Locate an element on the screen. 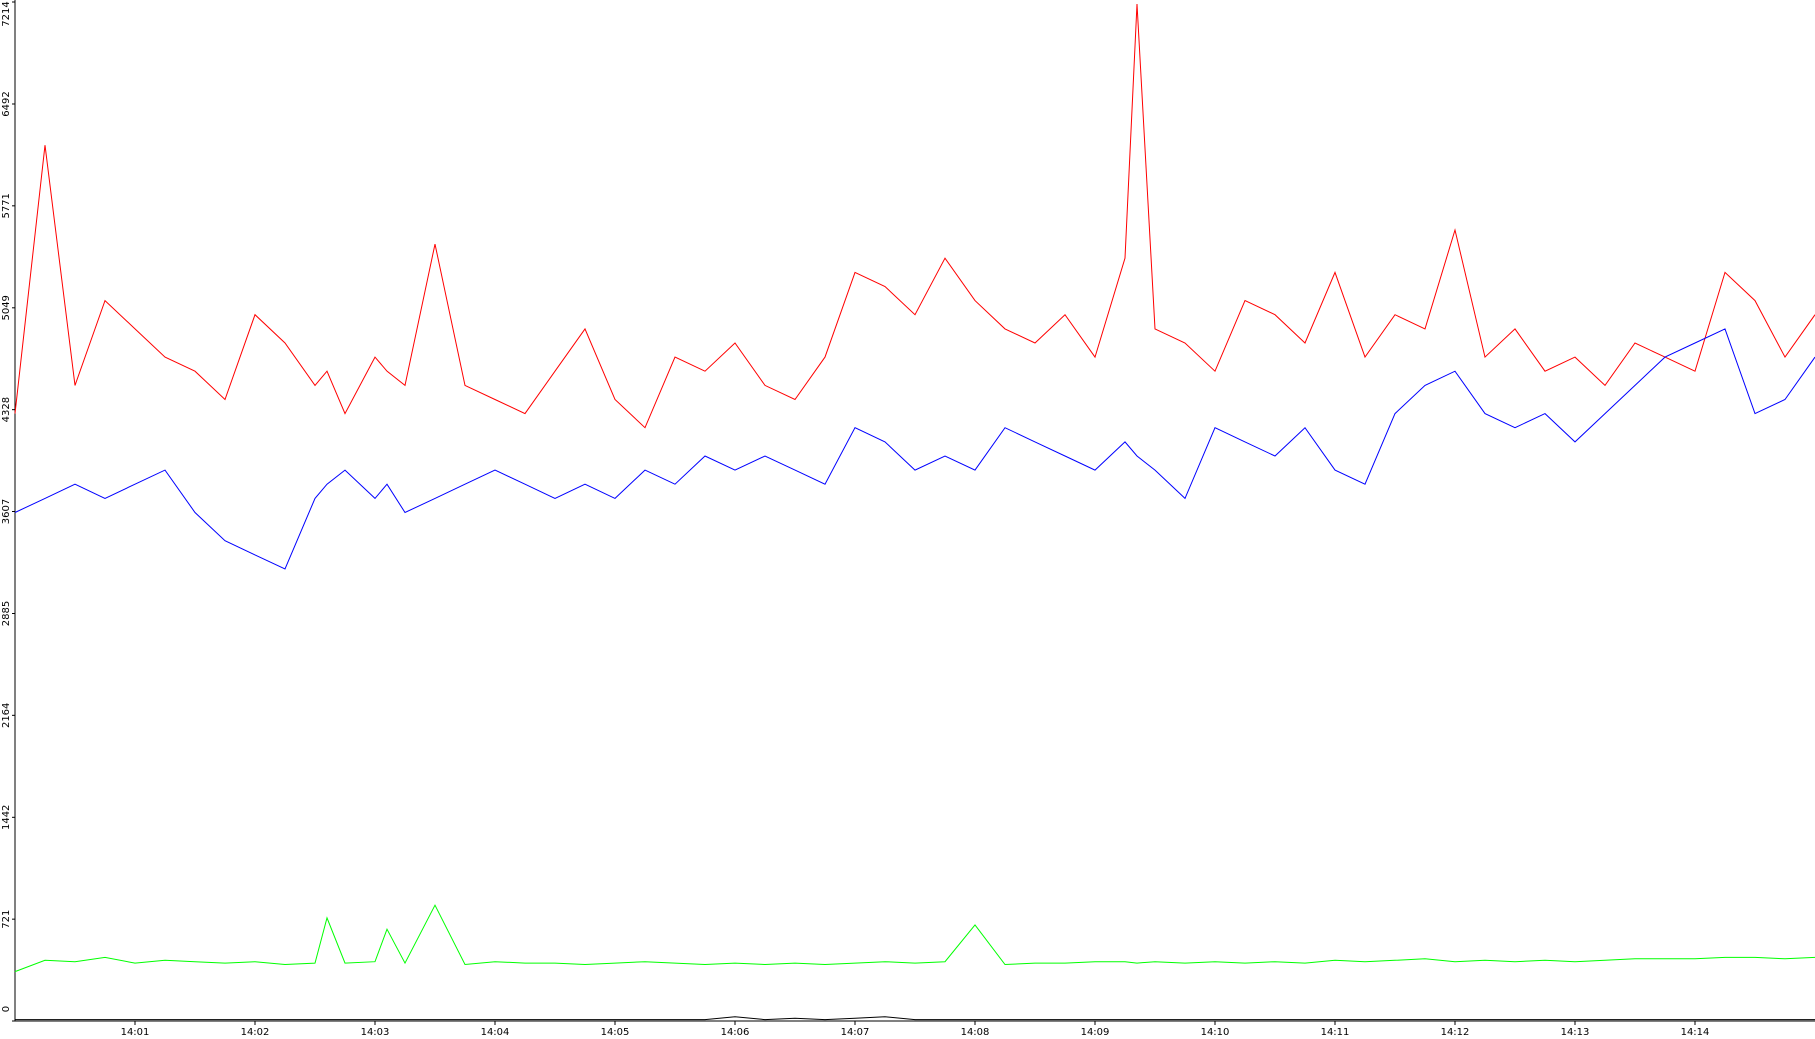 The image size is (1815, 1039). y-tick-label: 7214 is located at coordinates (6, 13).